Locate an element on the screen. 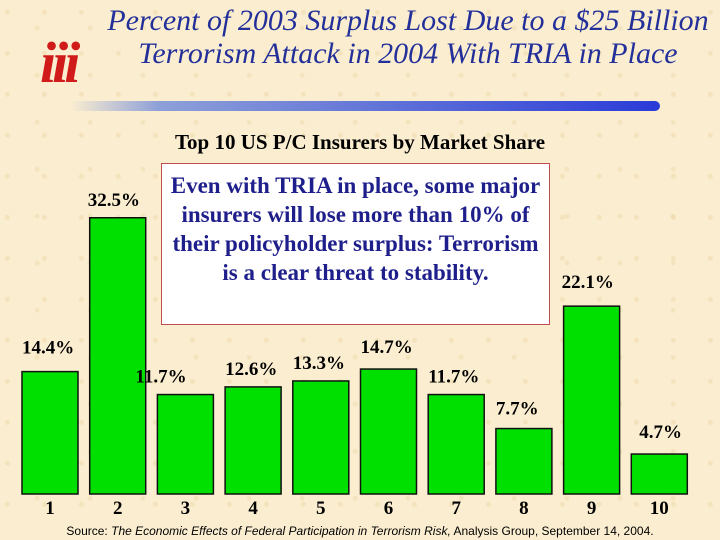 The width and height of the screenshot is (720, 540). data-label-8: 7.7% is located at coordinates (517, 409).